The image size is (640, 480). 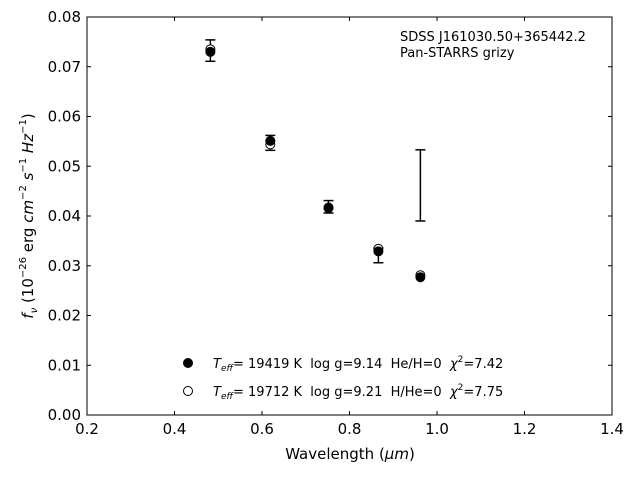 I want to click on legend-marker-open, so click(x=188, y=391).